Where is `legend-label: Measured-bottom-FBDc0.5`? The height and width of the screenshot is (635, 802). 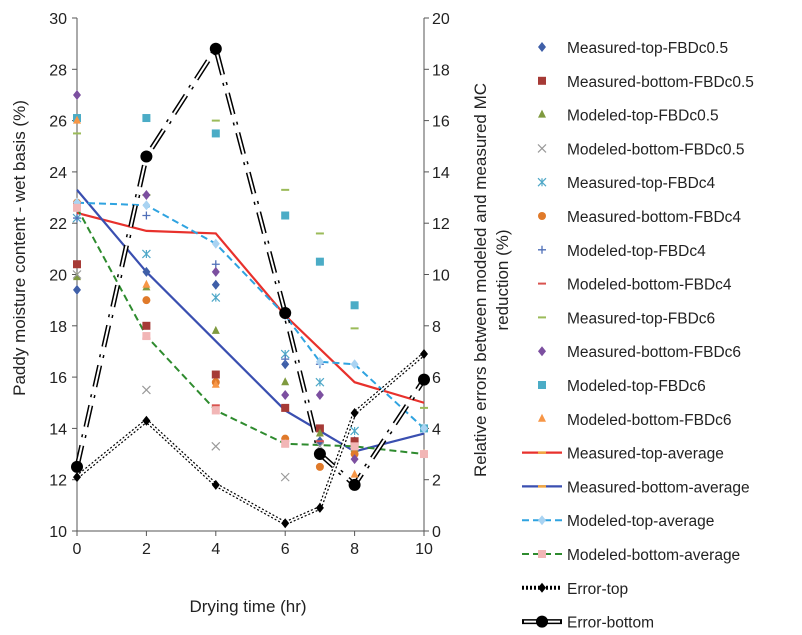
legend-label: Measured-bottom-FBDc0.5 is located at coordinates (660, 82).